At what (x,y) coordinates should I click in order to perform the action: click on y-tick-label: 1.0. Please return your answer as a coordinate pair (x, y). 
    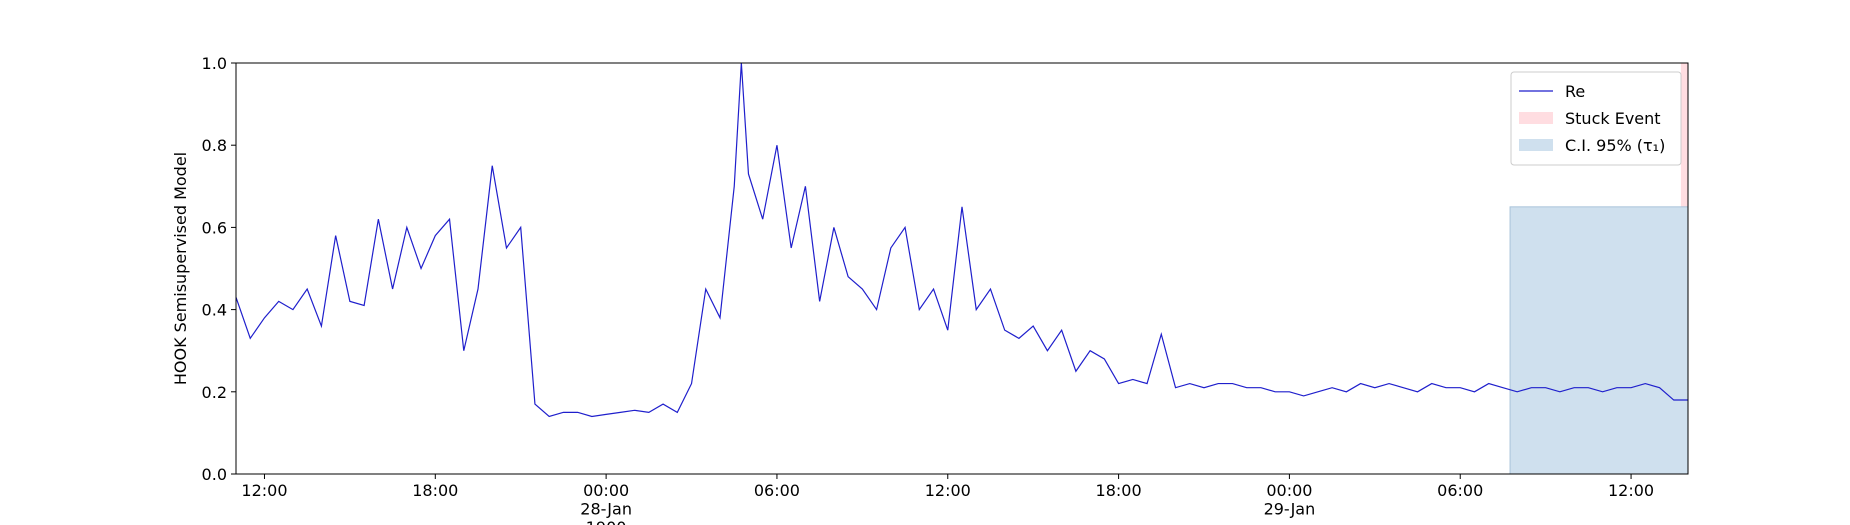
    Looking at the image, I should click on (214, 63).